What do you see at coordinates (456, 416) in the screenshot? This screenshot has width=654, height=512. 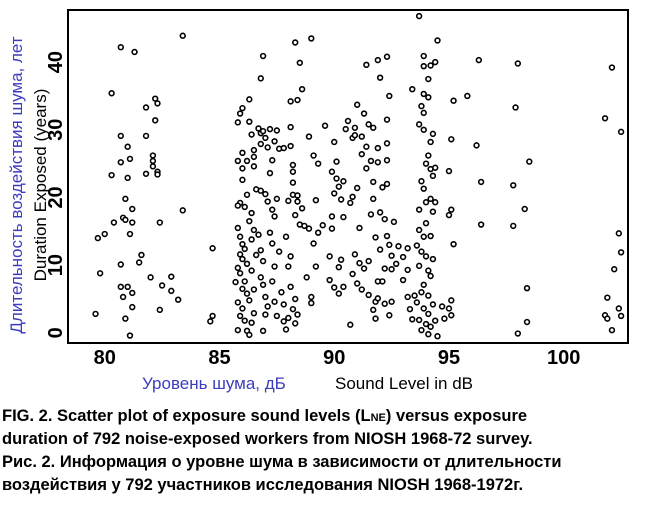 I see `caption-text: ) versus exposure` at bounding box center [456, 416].